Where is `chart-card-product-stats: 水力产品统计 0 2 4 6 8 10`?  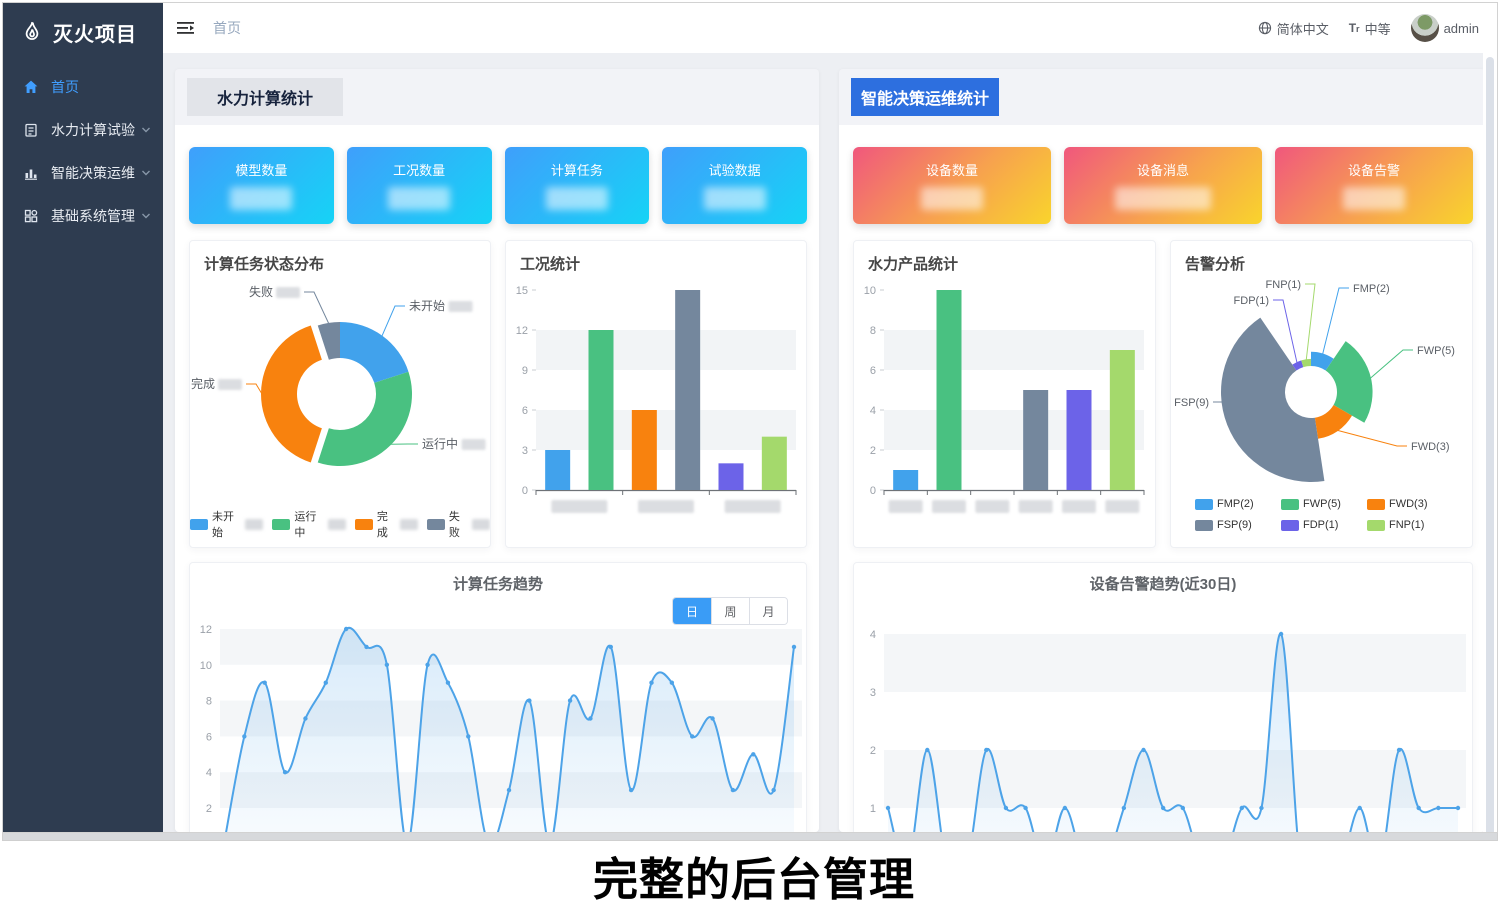 chart-card-product-stats: 水力产品统计 0 2 4 6 8 10 is located at coordinates (1004, 394).